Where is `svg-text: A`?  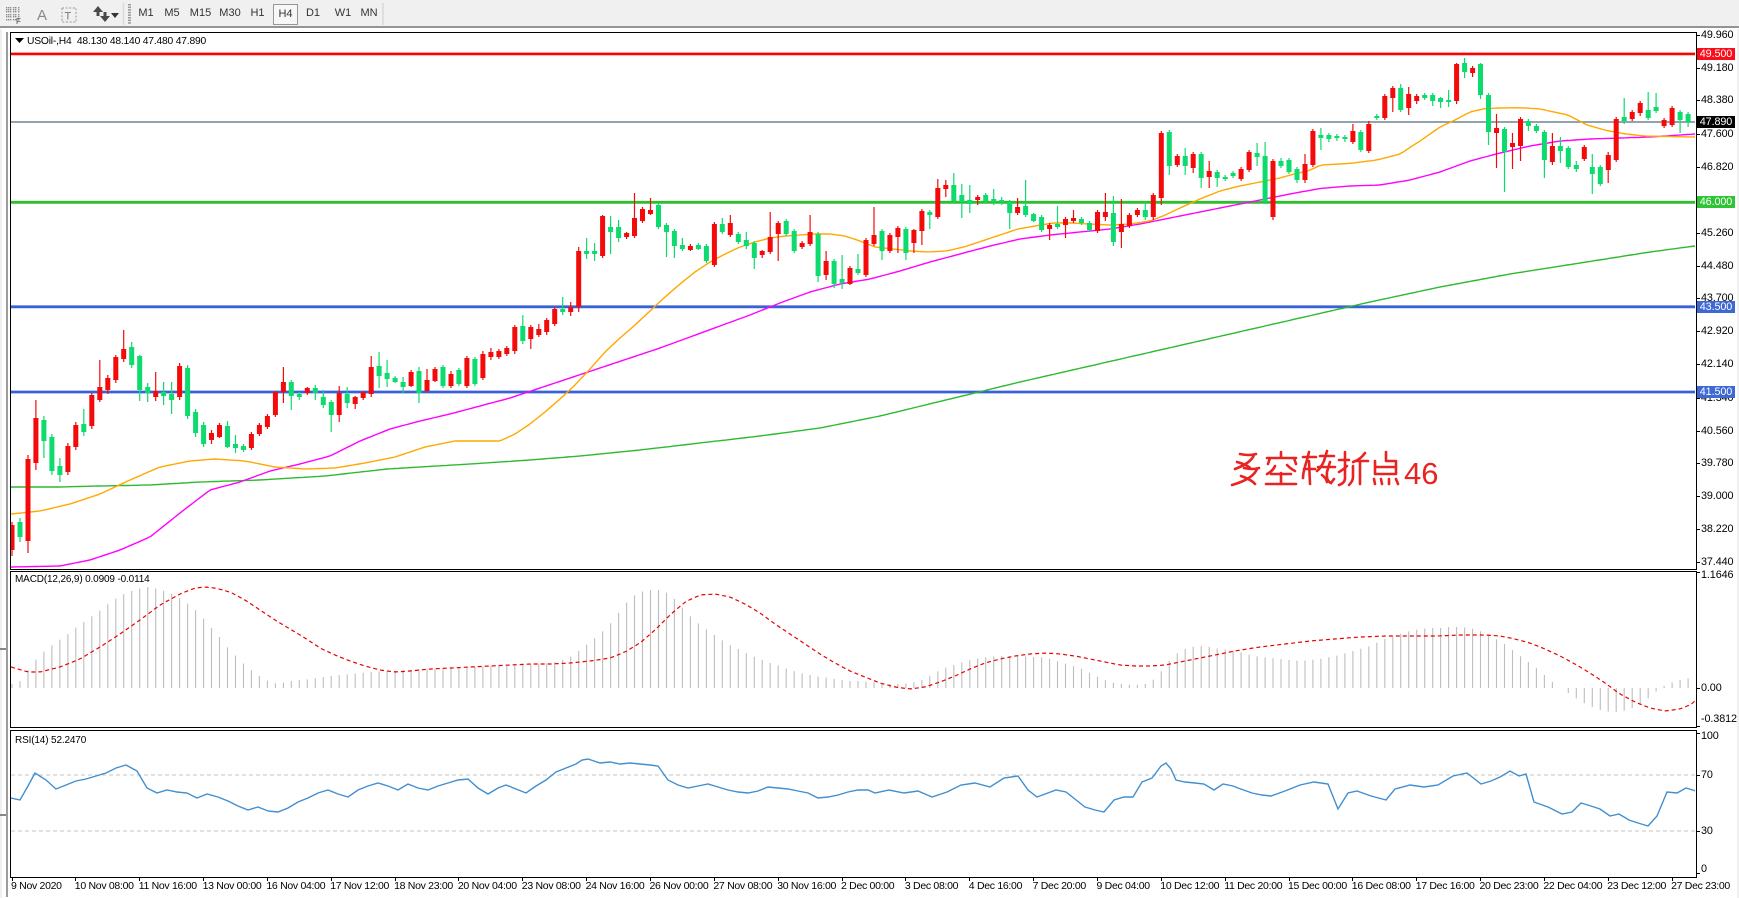
svg-text: A is located at coordinates (42, 15).